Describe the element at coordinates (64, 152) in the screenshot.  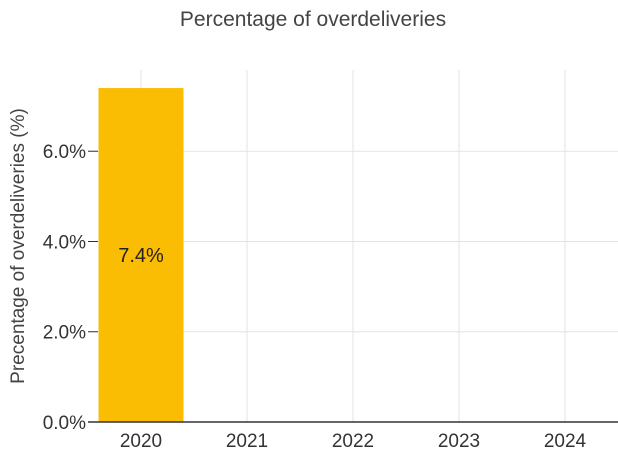
I see `y-tick-label: 6.0%` at that location.